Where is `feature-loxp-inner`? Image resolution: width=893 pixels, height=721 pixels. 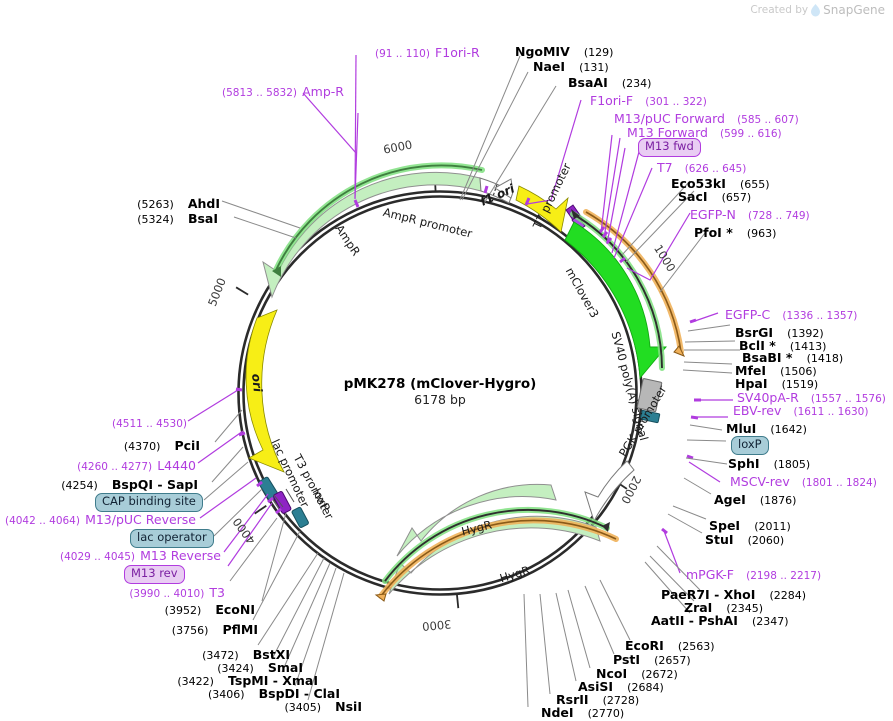 feature-loxp-inner is located at coordinates (300, 517).